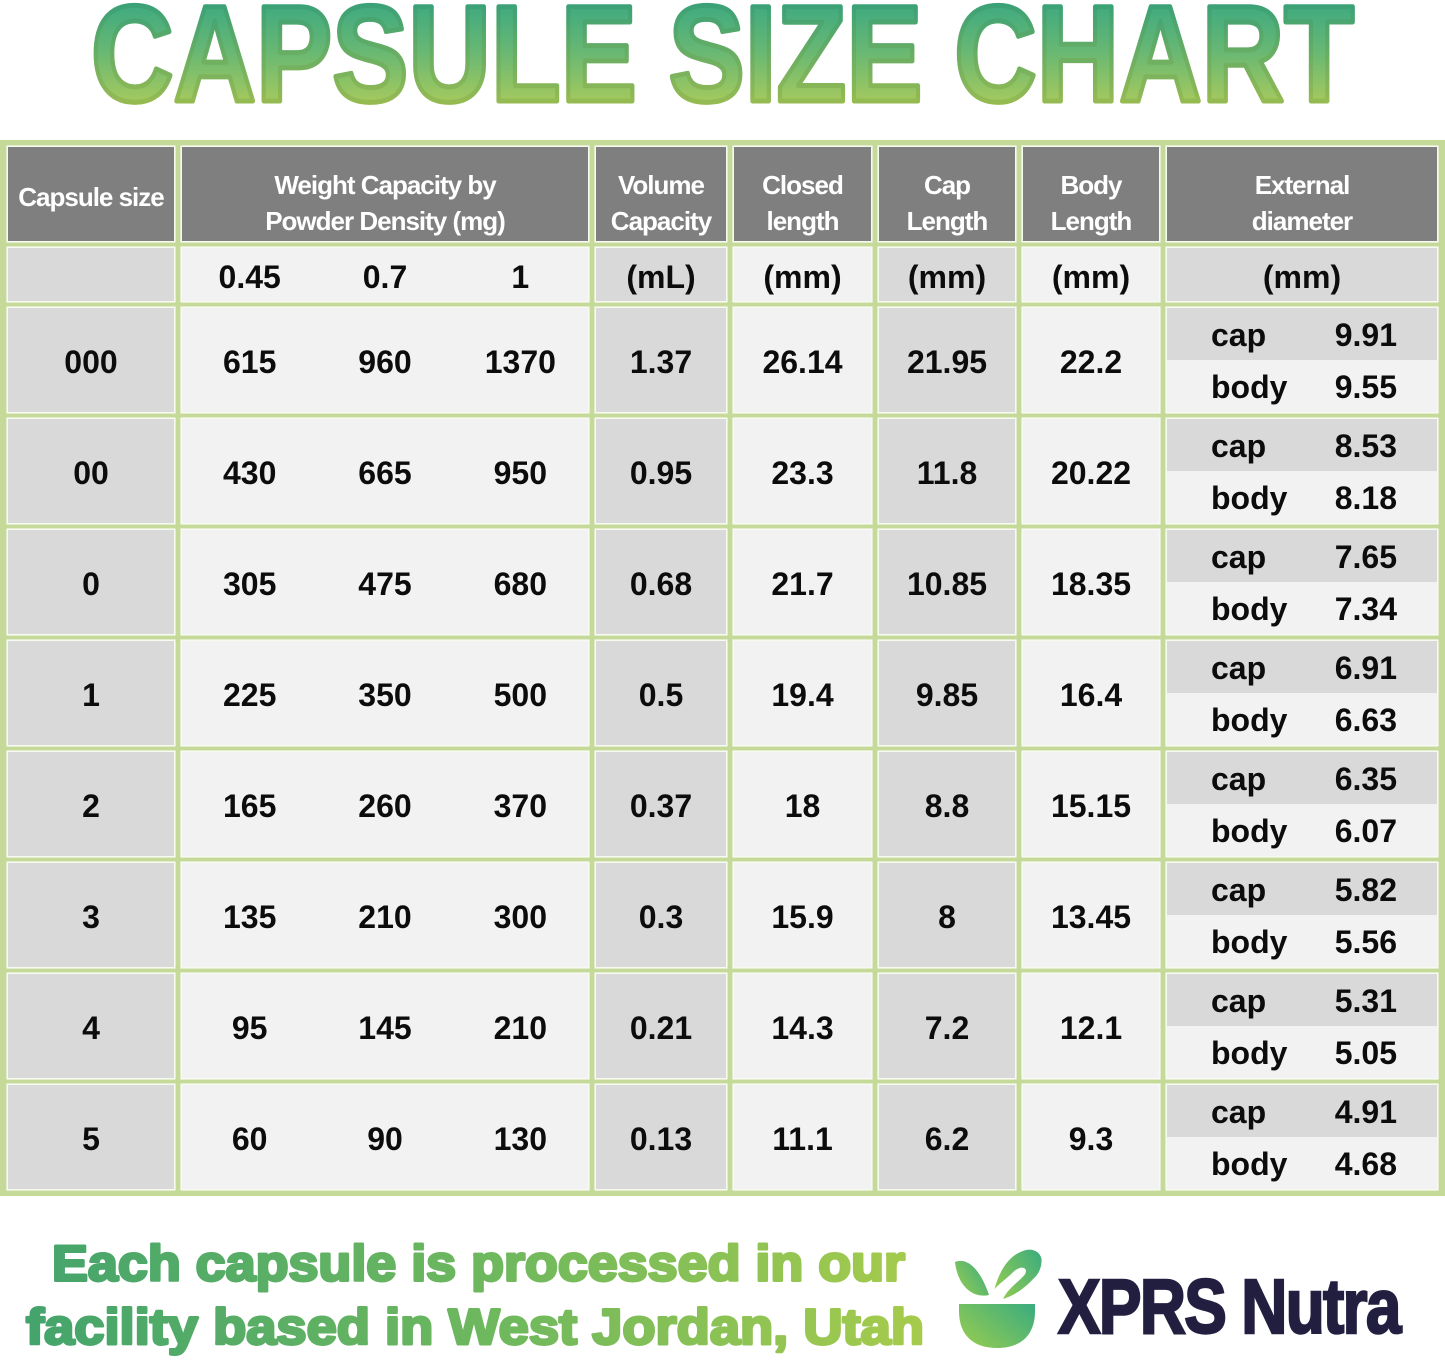 This screenshot has height=1363, width=1445. I want to click on svg-text:Each capsule is processed in o: Each capsule is processed in our, so click(478, 1263).